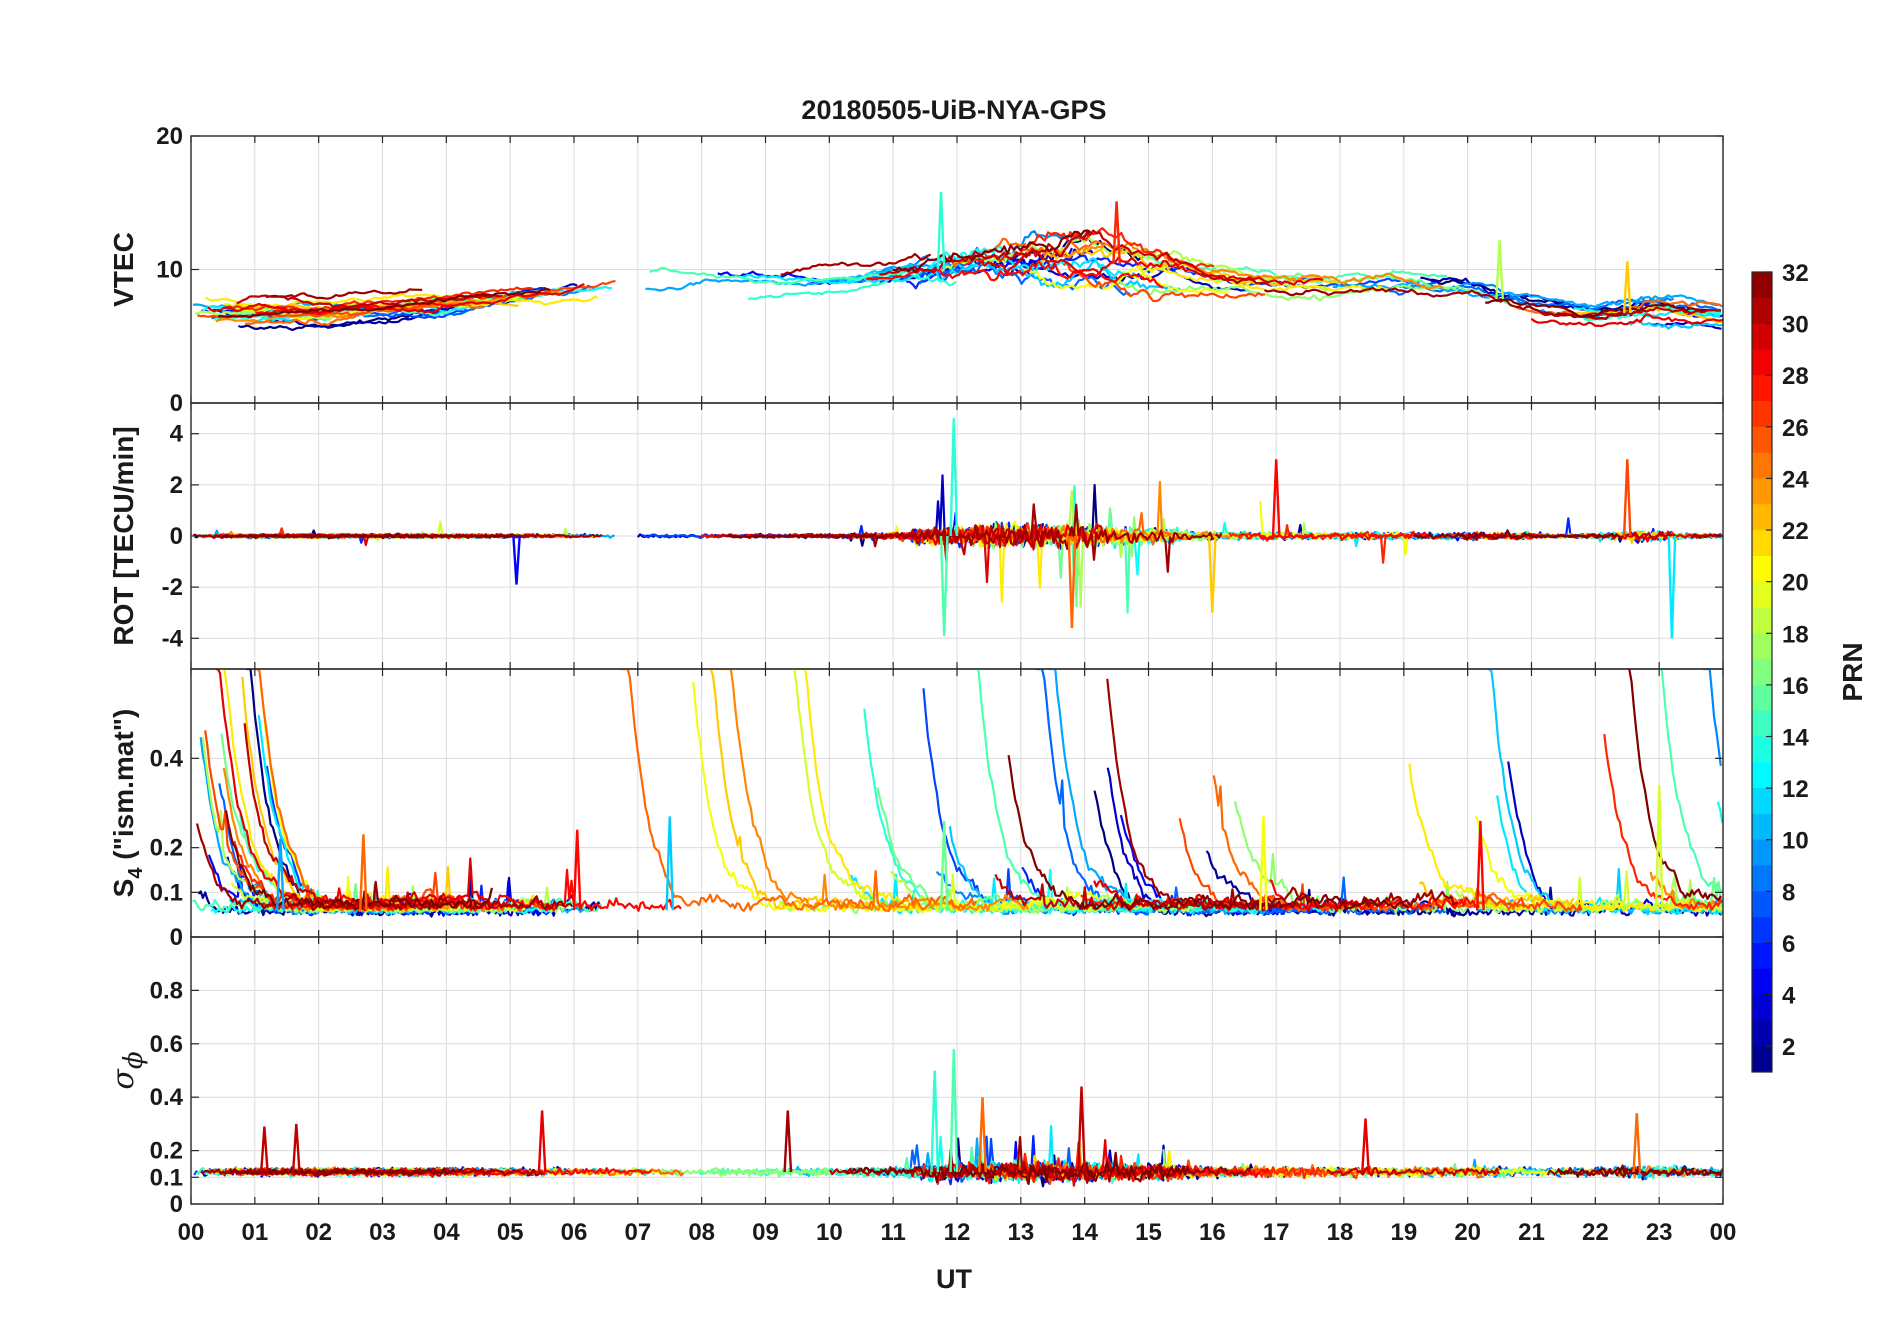 The width and height of the screenshot is (1902, 1330). What do you see at coordinates (1595, 1232) in the screenshot?
I see `x-tick-label: 22` at bounding box center [1595, 1232].